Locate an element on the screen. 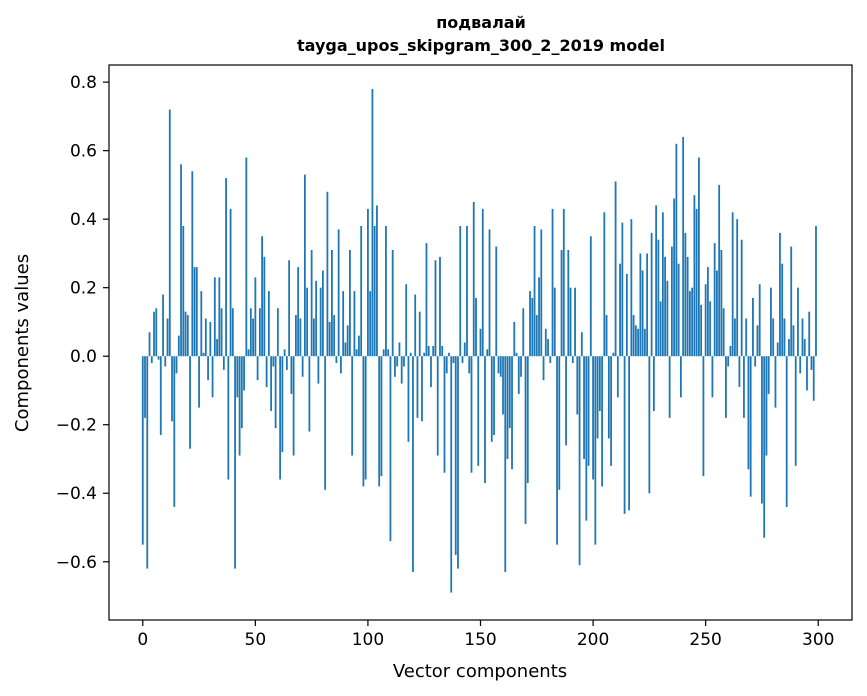 Image resolution: width=867 pixels, height=696 pixels. x-tick-label: 0 is located at coordinates (142, 640).